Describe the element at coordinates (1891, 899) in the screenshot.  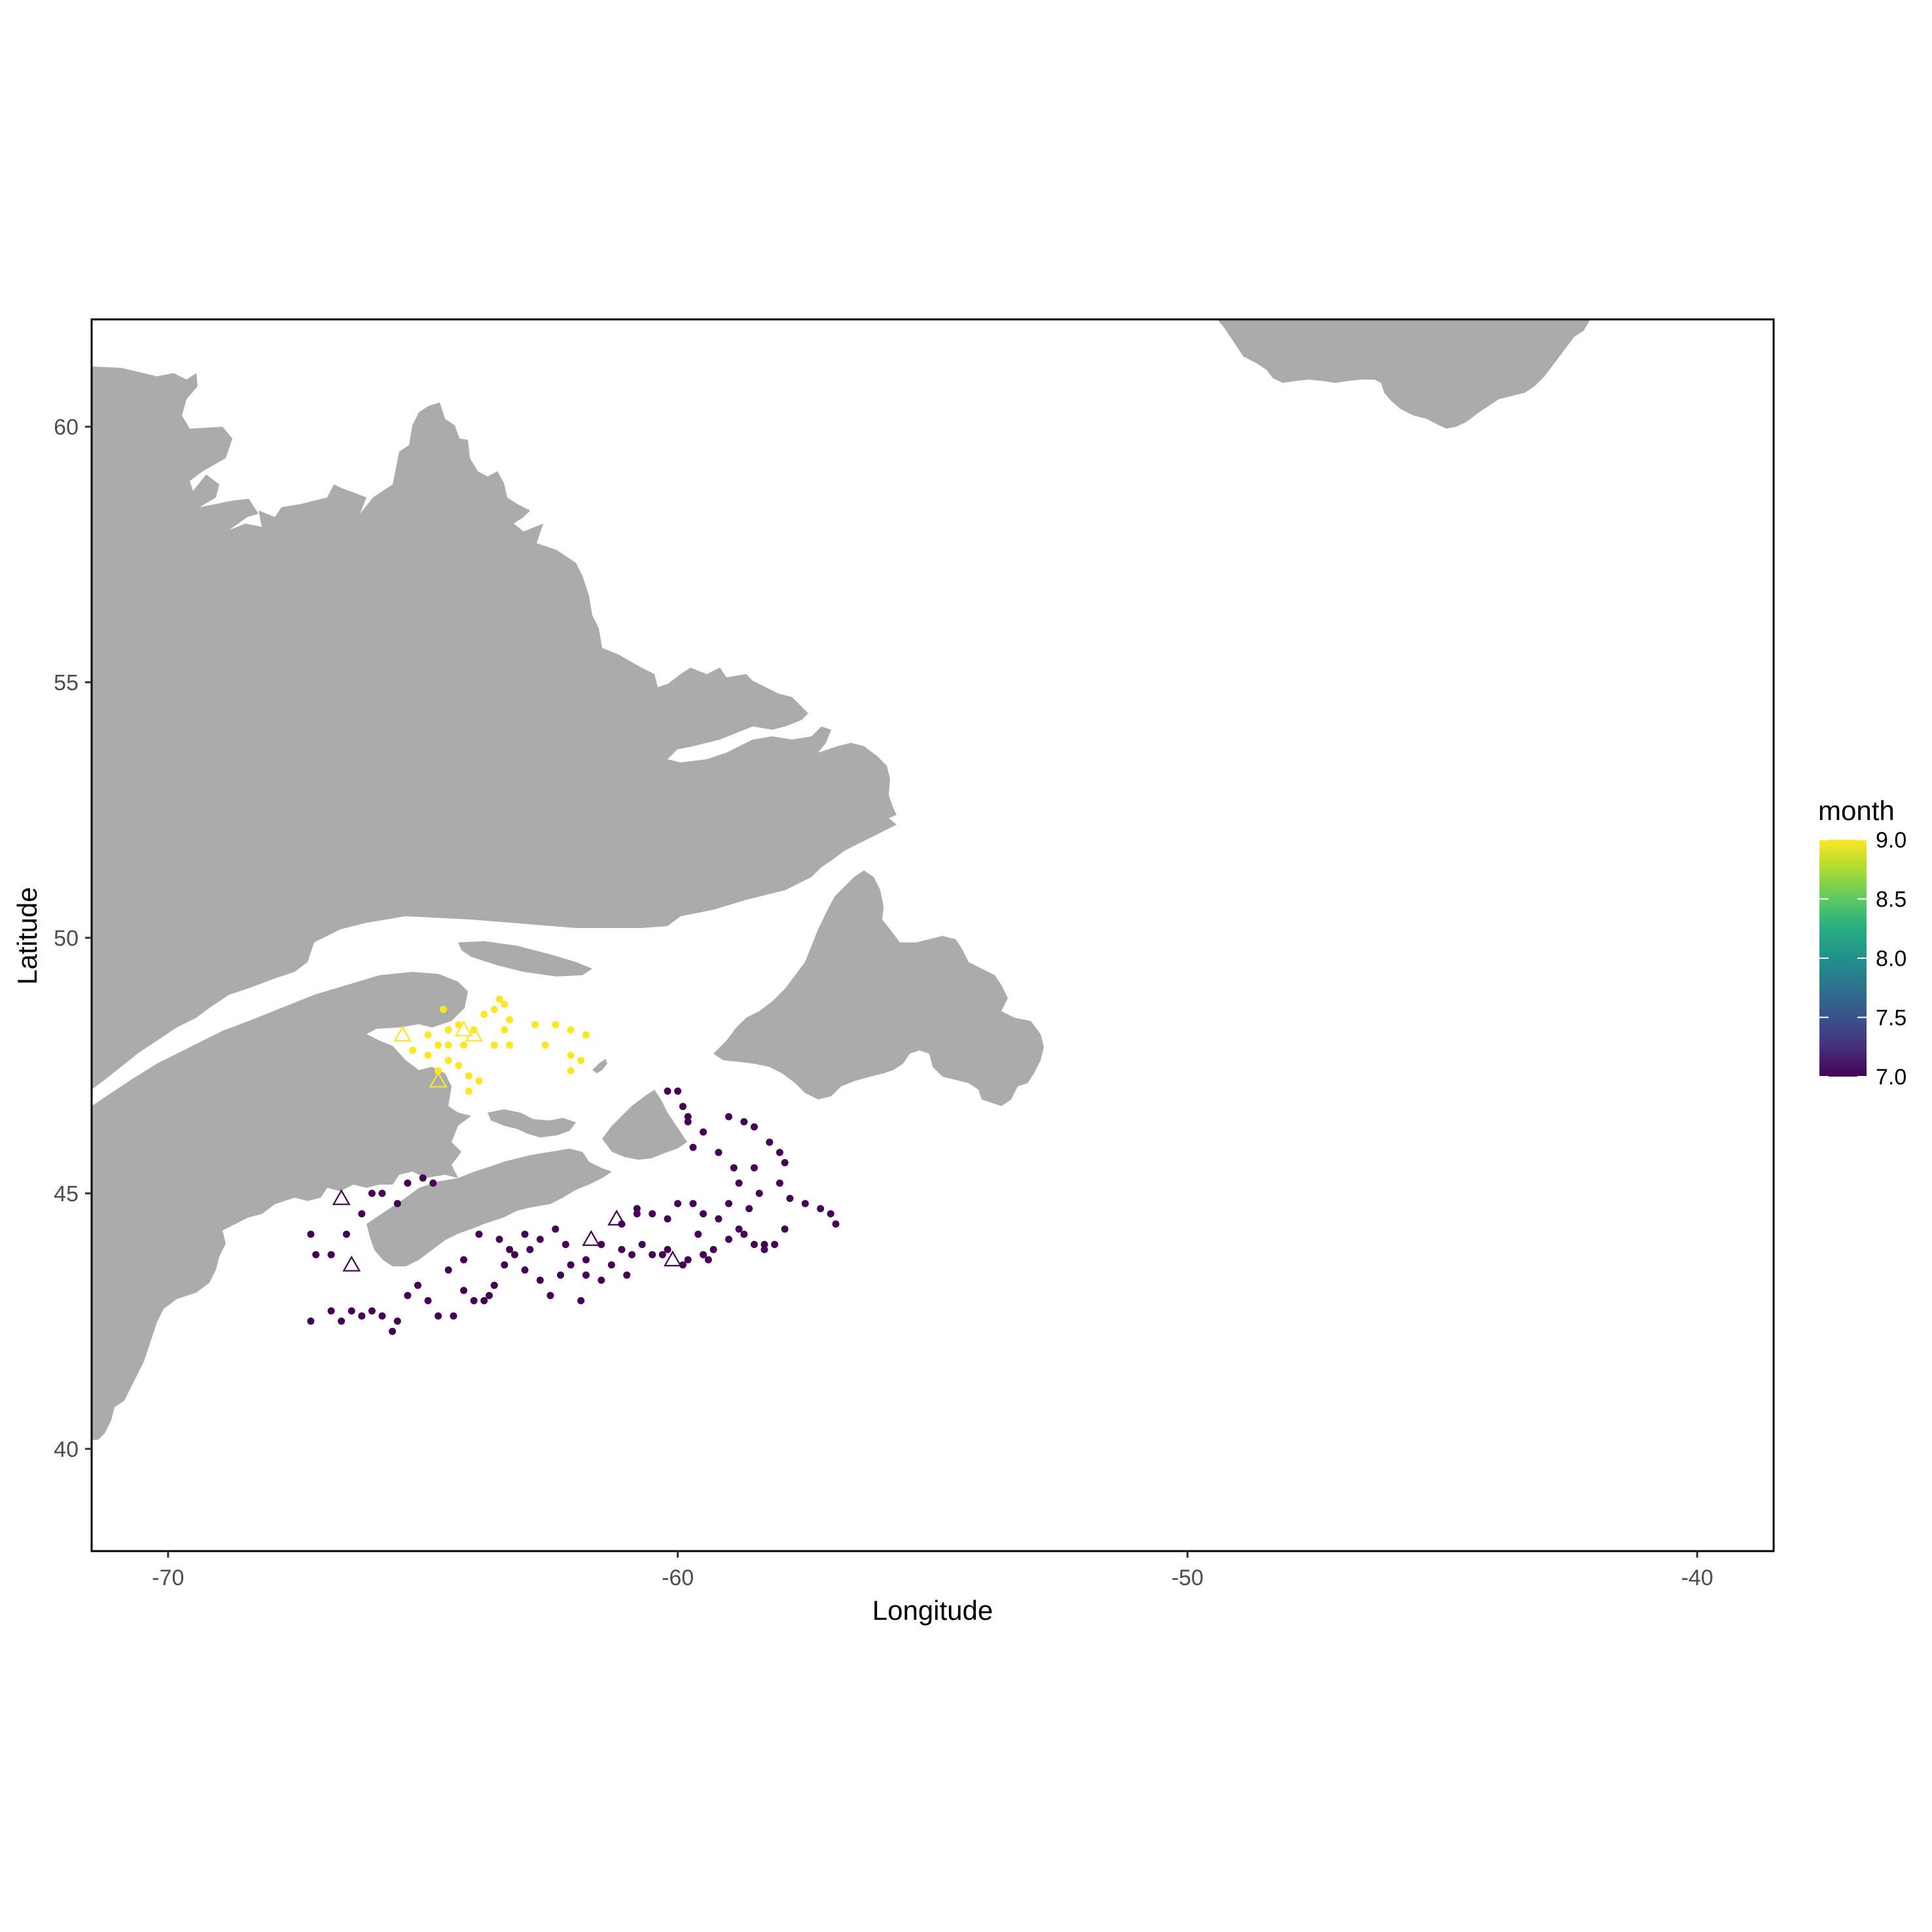
I see `legend-tick-label: 8.5` at that location.